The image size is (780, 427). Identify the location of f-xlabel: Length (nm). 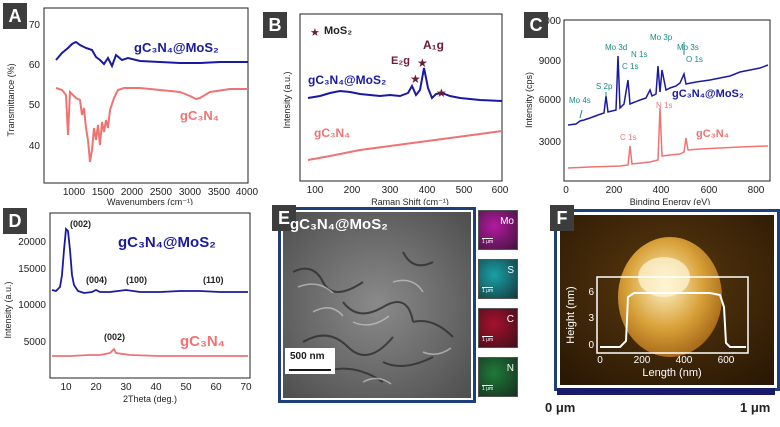
(671, 373).